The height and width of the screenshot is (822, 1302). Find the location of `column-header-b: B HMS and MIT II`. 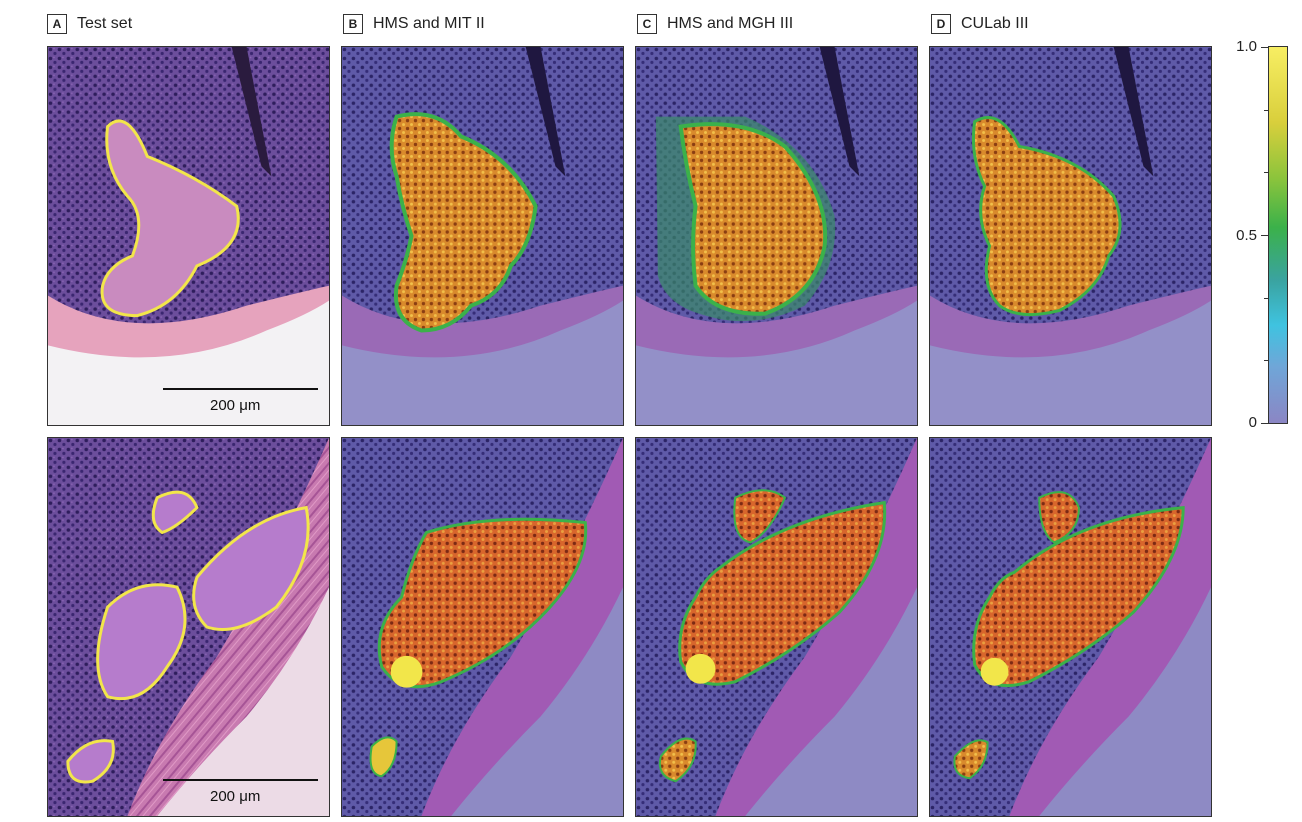

column-header-b: B HMS and MIT II is located at coordinates (414, 24).